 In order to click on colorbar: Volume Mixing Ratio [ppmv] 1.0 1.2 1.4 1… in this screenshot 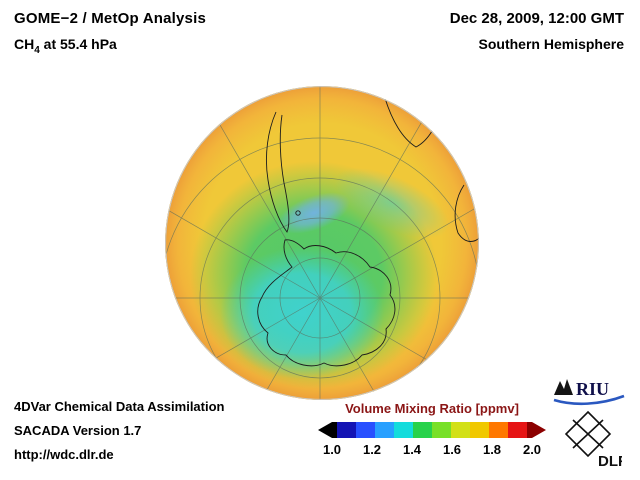, I will do `click(432, 429)`.